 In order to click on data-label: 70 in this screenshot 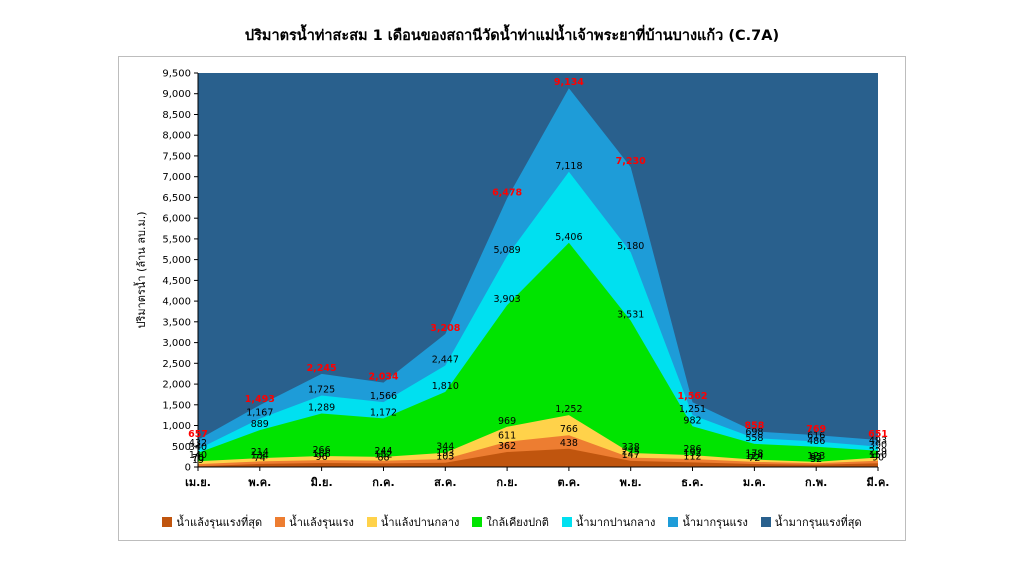, I will do `click(198, 458)`.